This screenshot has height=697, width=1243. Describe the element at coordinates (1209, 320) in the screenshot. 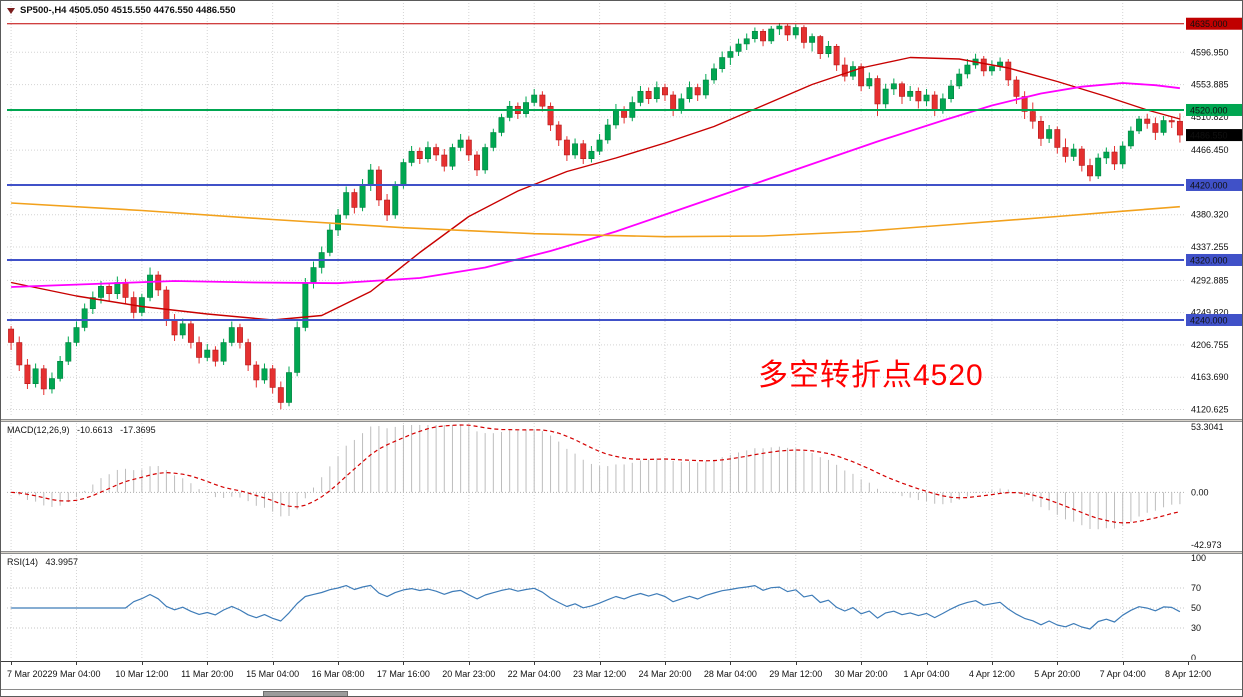

I see `price-axis-tag-label: 4240.000` at that location.